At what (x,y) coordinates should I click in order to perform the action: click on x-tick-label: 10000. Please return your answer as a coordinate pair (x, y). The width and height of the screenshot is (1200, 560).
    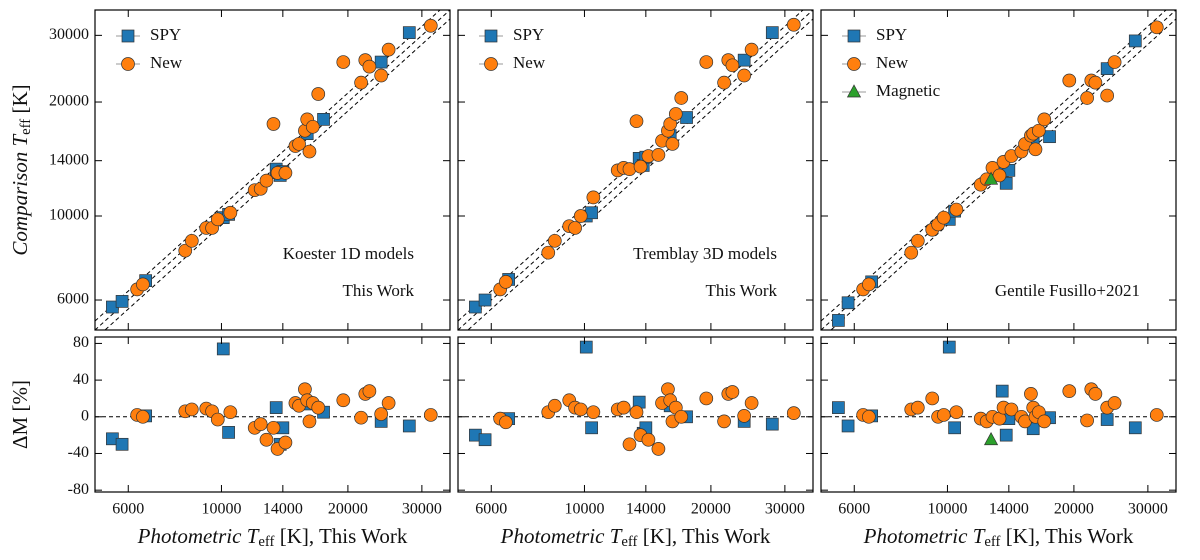
    Looking at the image, I should click on (221, 509).